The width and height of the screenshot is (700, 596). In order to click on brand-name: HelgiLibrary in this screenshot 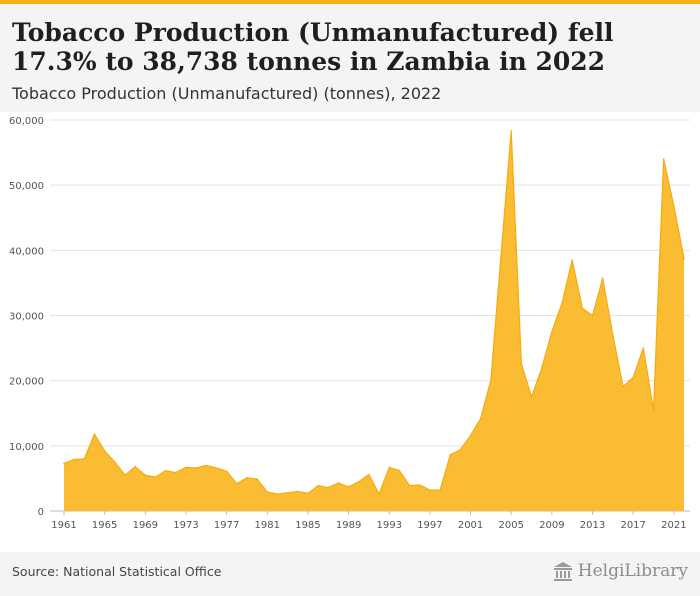, I will do `click(632, 571)`.